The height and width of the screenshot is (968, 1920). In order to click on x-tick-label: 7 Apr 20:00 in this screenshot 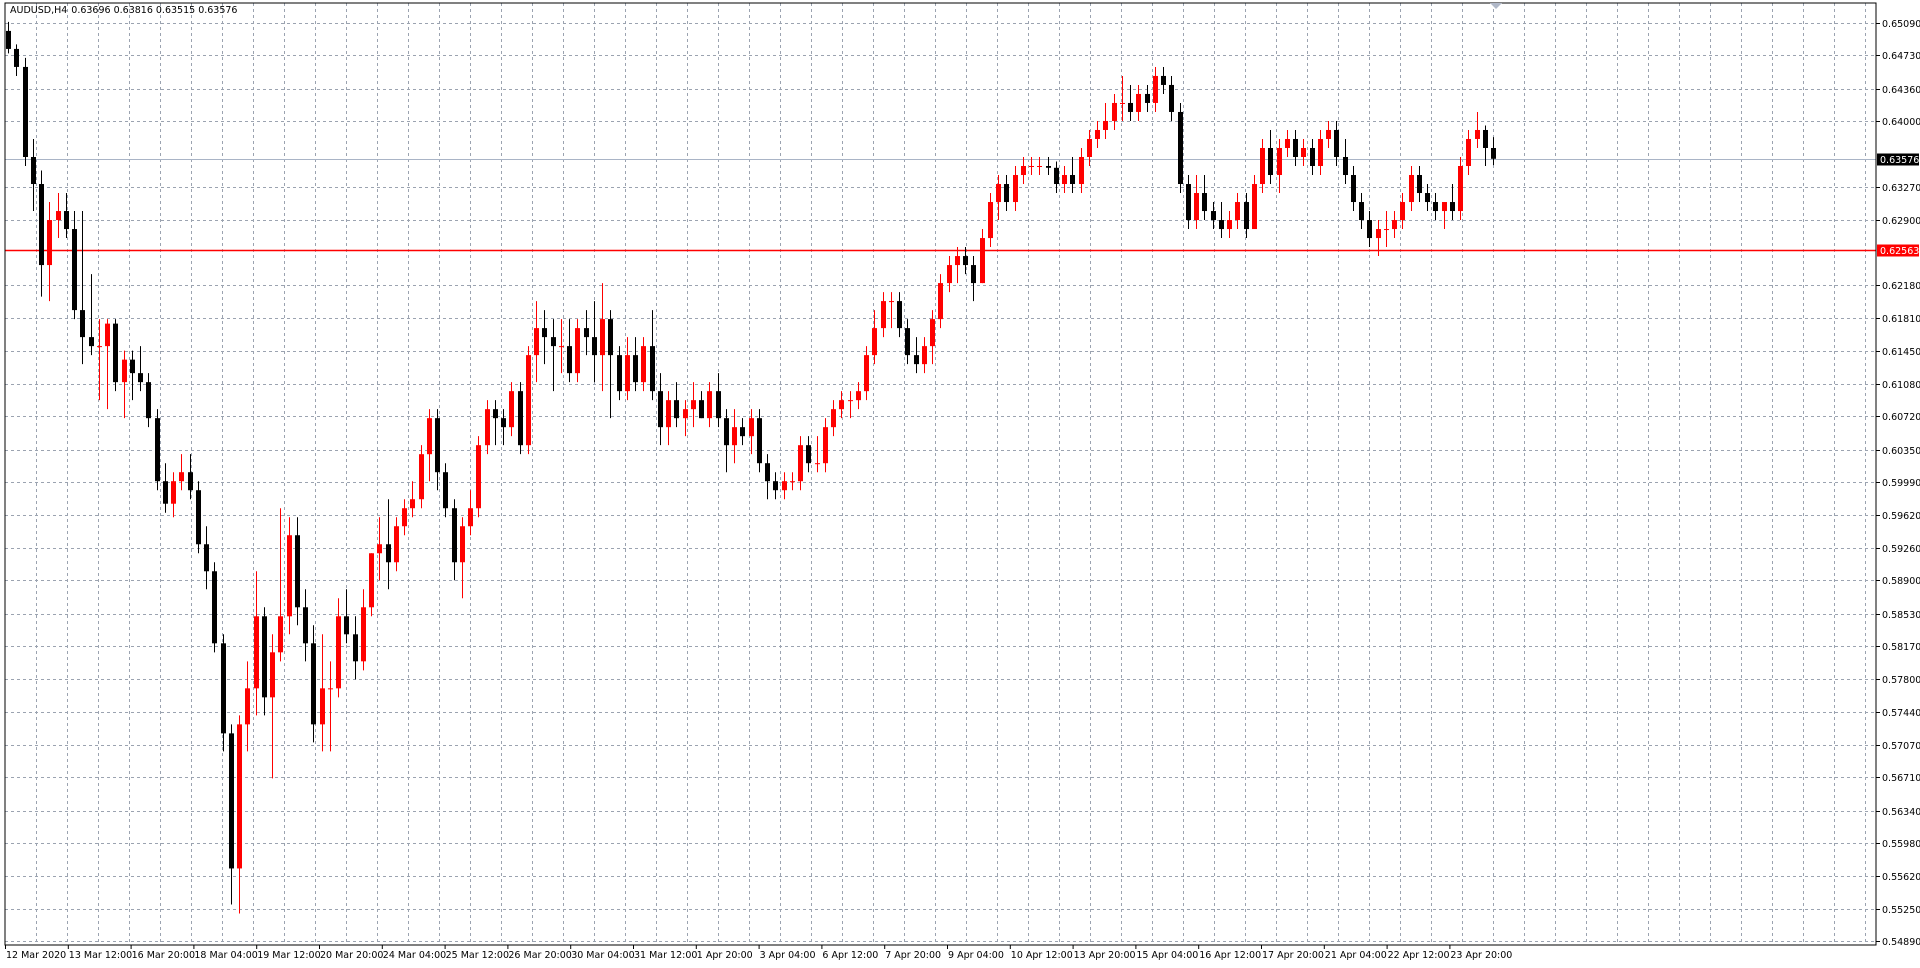, I will do `click(913, 955)`.